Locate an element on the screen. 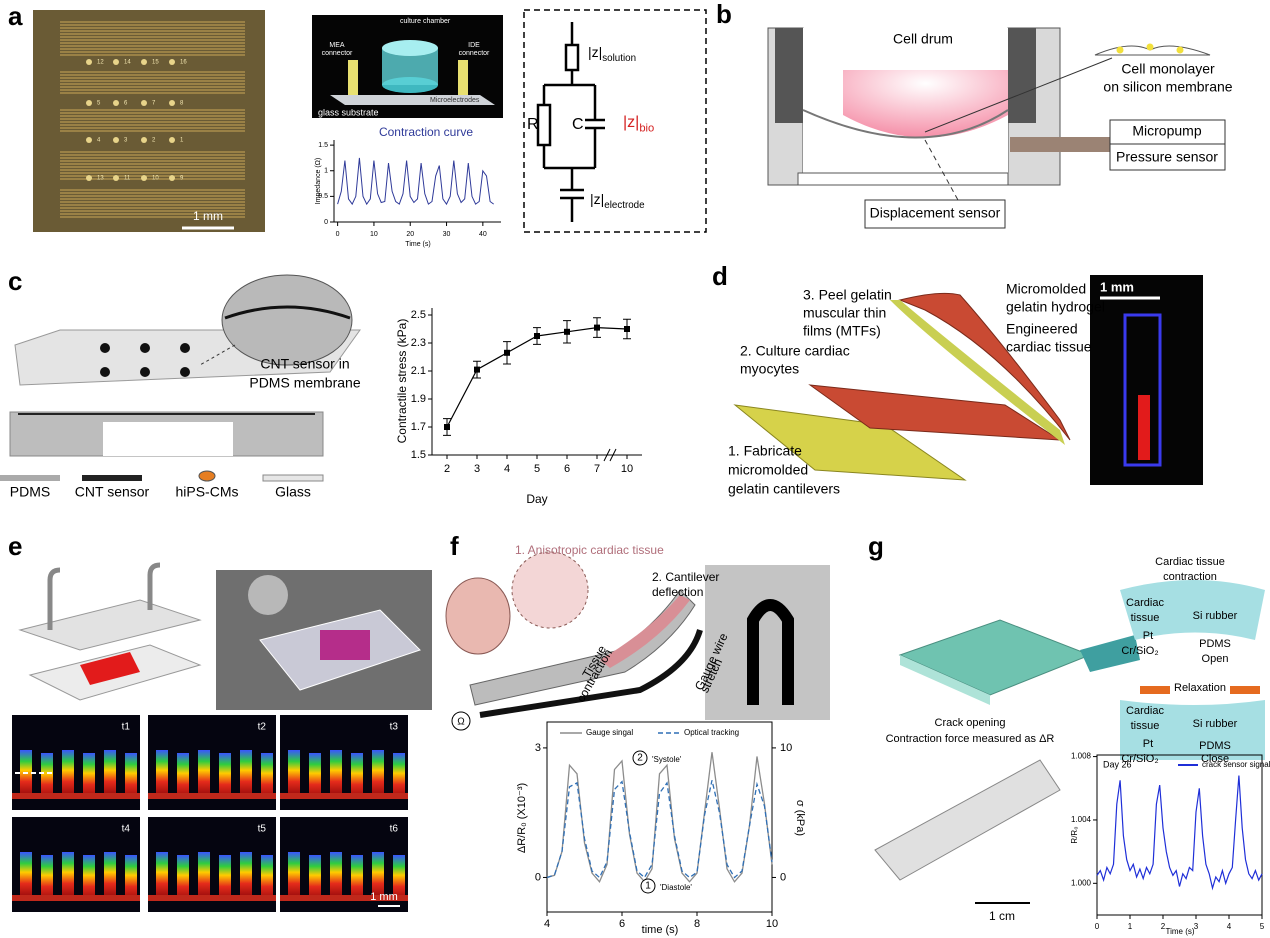 Image resolution: width=1270 pixels, height=938 pixels. x-tick-label: 4 is located at coordinates (1229, 926).